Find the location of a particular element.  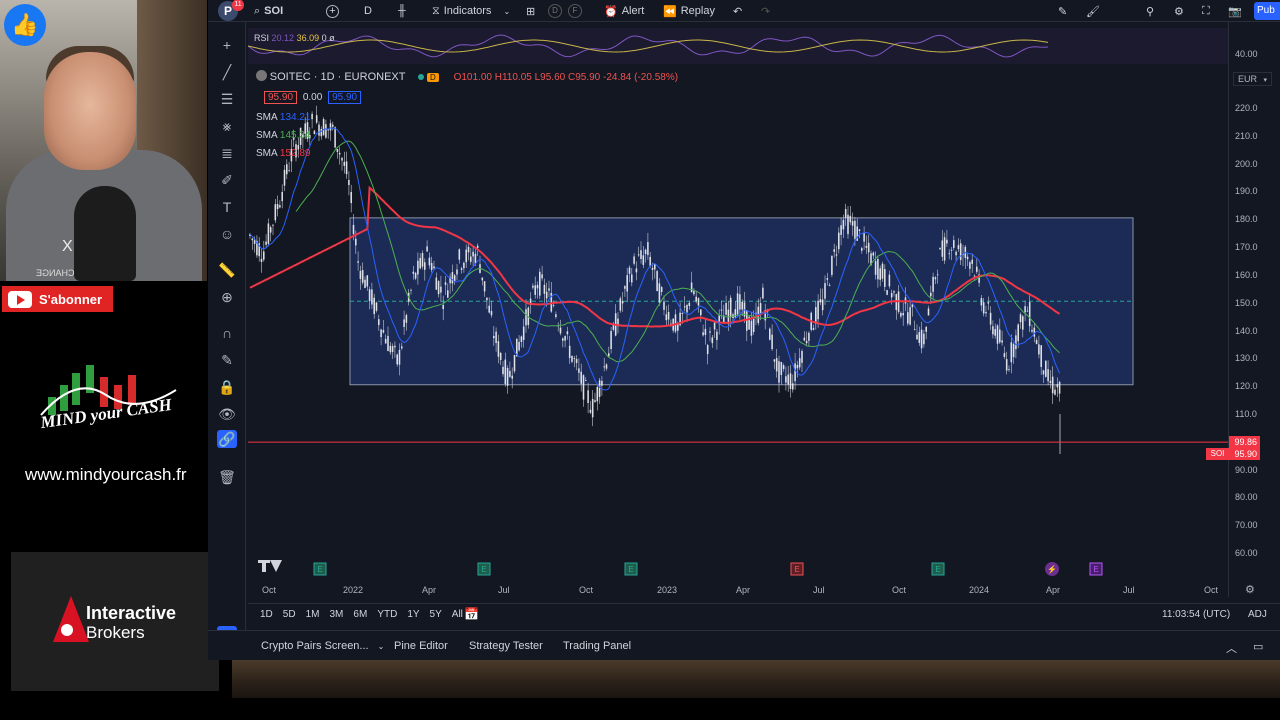

template-d-button: D is located at coordinates (555, 11).